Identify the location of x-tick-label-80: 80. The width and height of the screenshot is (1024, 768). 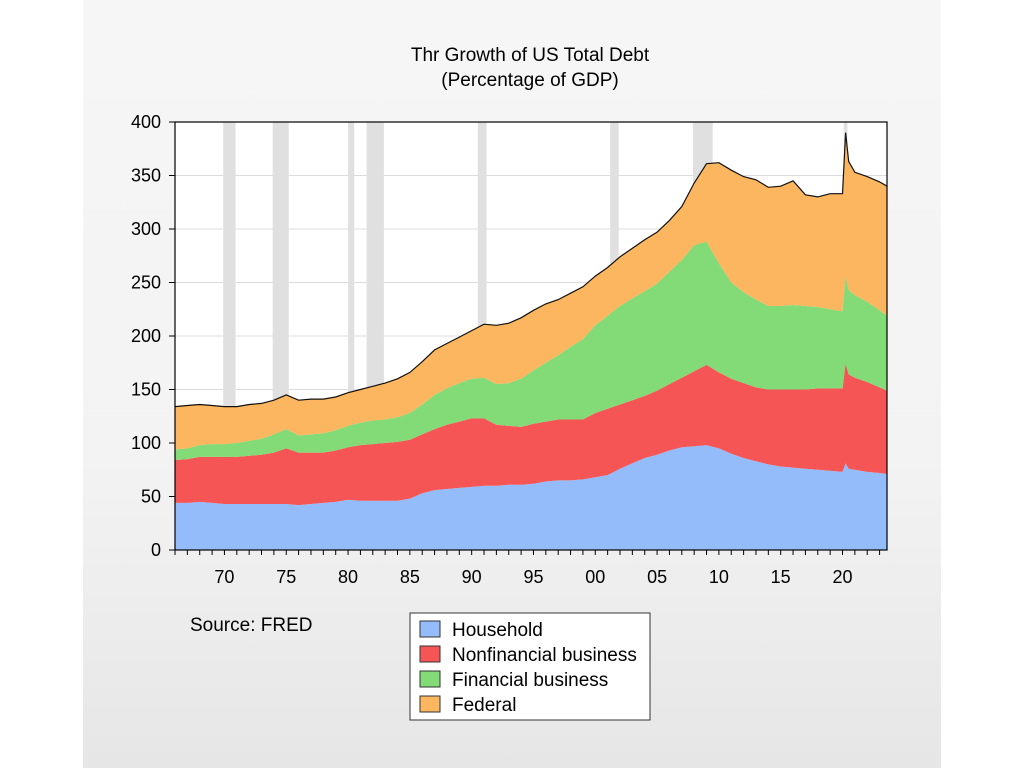
(348, 577).